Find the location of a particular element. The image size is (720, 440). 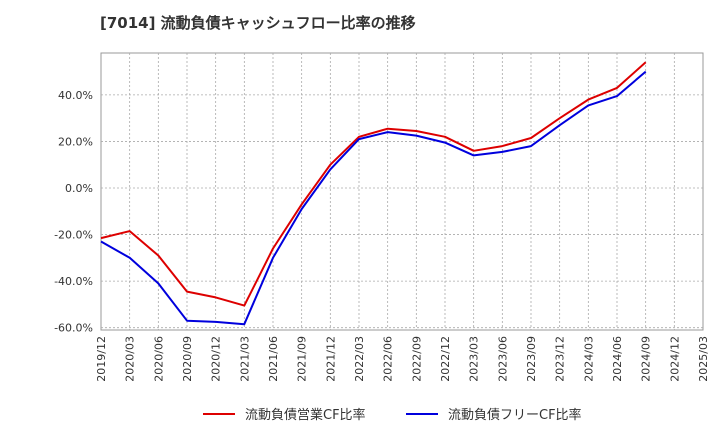

x-tick-label: 2024/06 is located at coordinates (617, 359).